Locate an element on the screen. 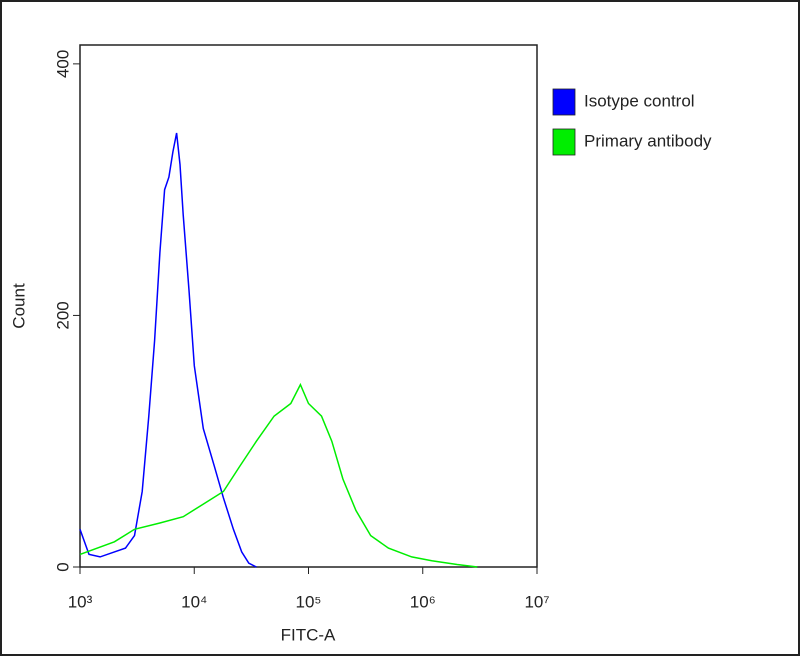  x-tick-label: 10⁷ is located at coordinates (536, 601).